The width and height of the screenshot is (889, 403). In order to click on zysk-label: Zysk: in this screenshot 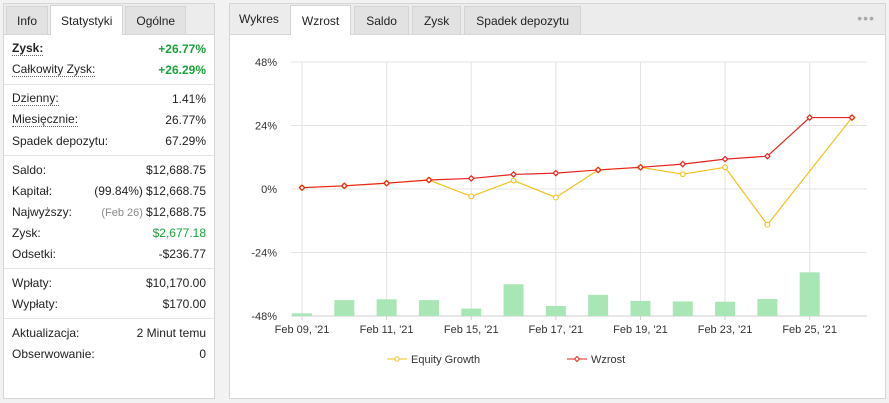, I will do `click(28, 48)`.